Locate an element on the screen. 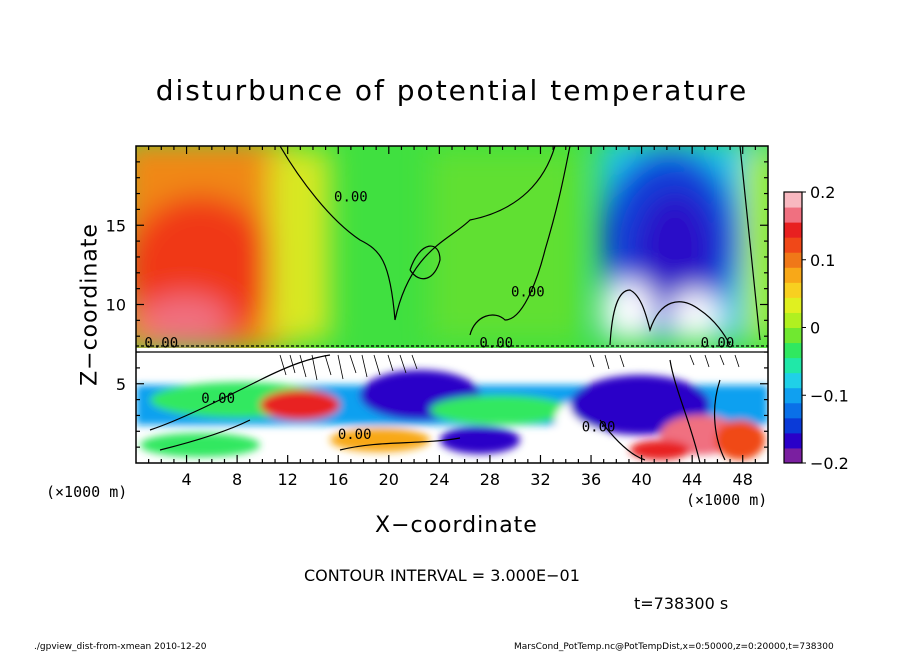  colorbar is located at coordinates (794, 327).